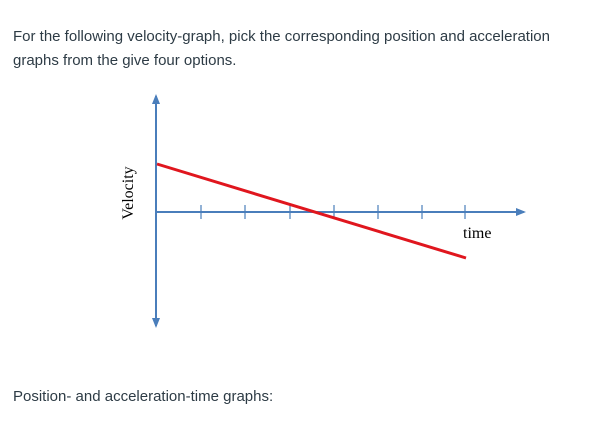  Describe the element at coordinates (128, 192) in the screenshot. I see `velocity-axis-label: Velocity` at that location.